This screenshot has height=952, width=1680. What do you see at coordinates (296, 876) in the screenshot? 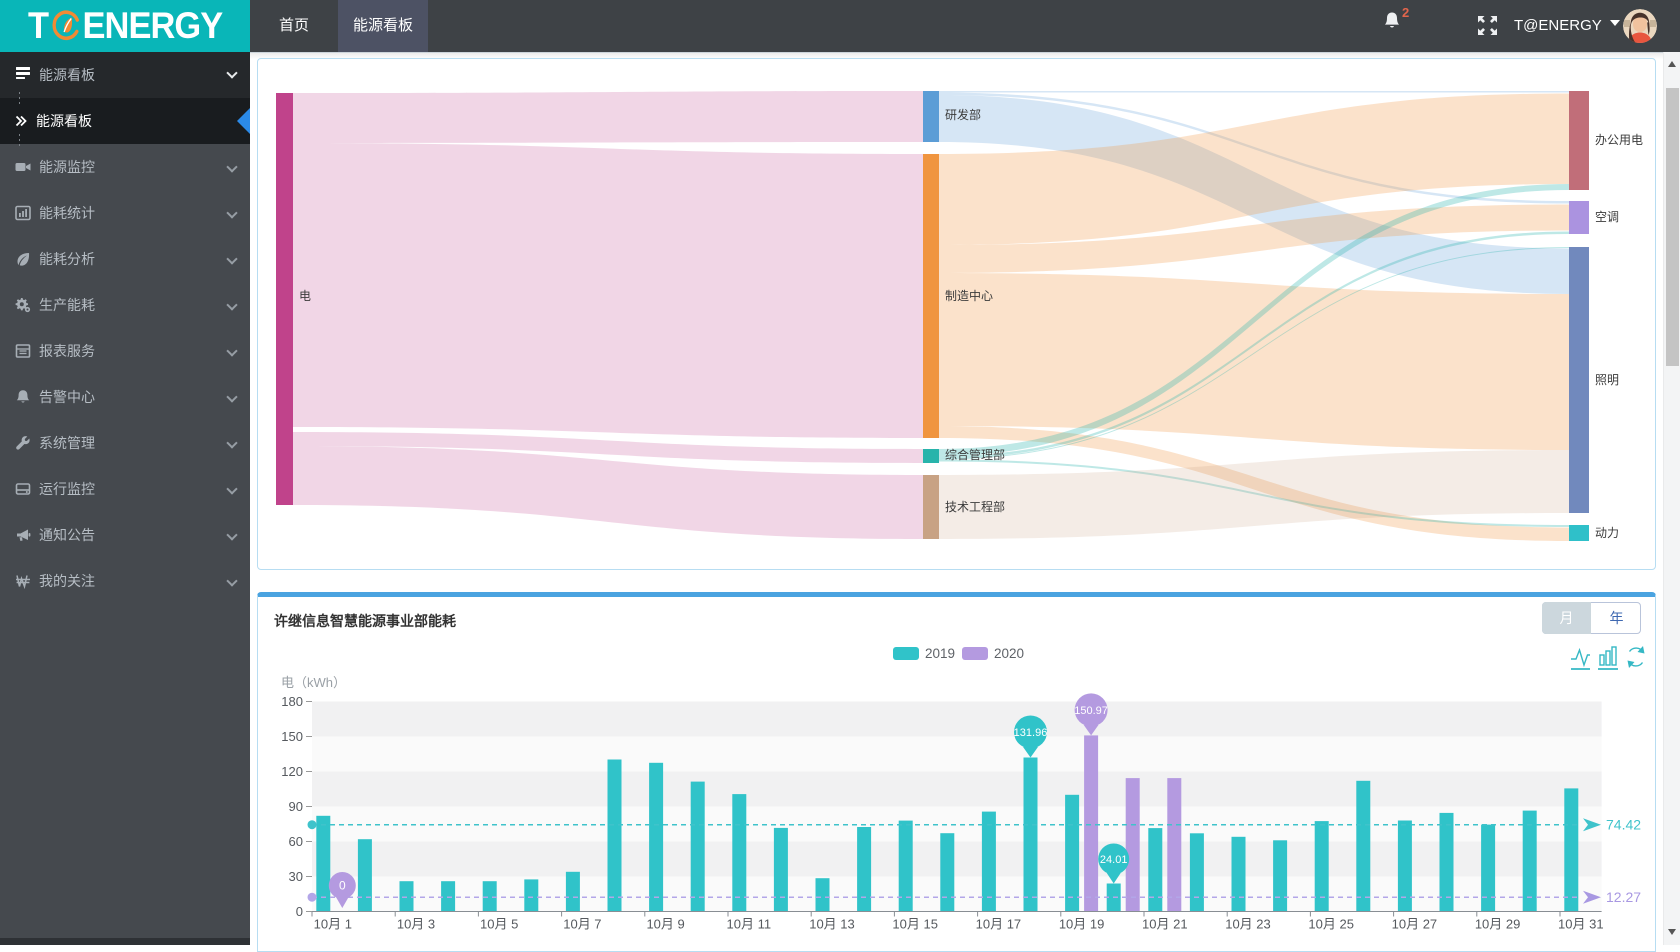
I see `svg-text: 30` at bounding box center [296, 876].